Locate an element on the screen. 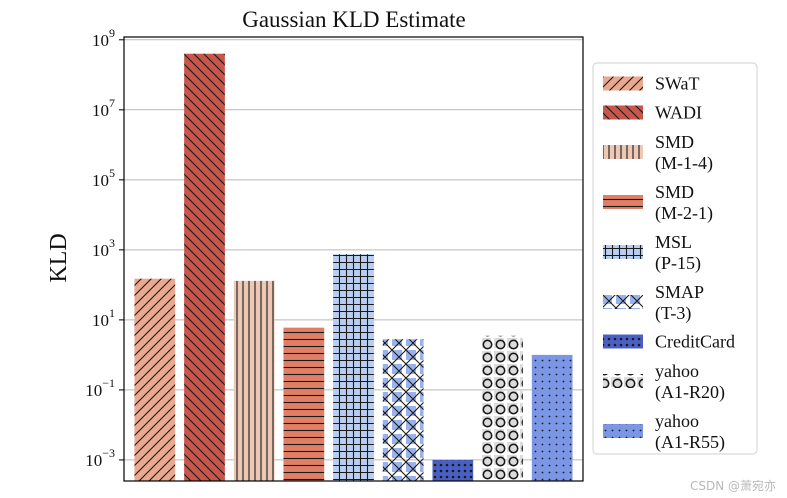  y-tick-label: 10⁹ is located at coordinates (103, 38).